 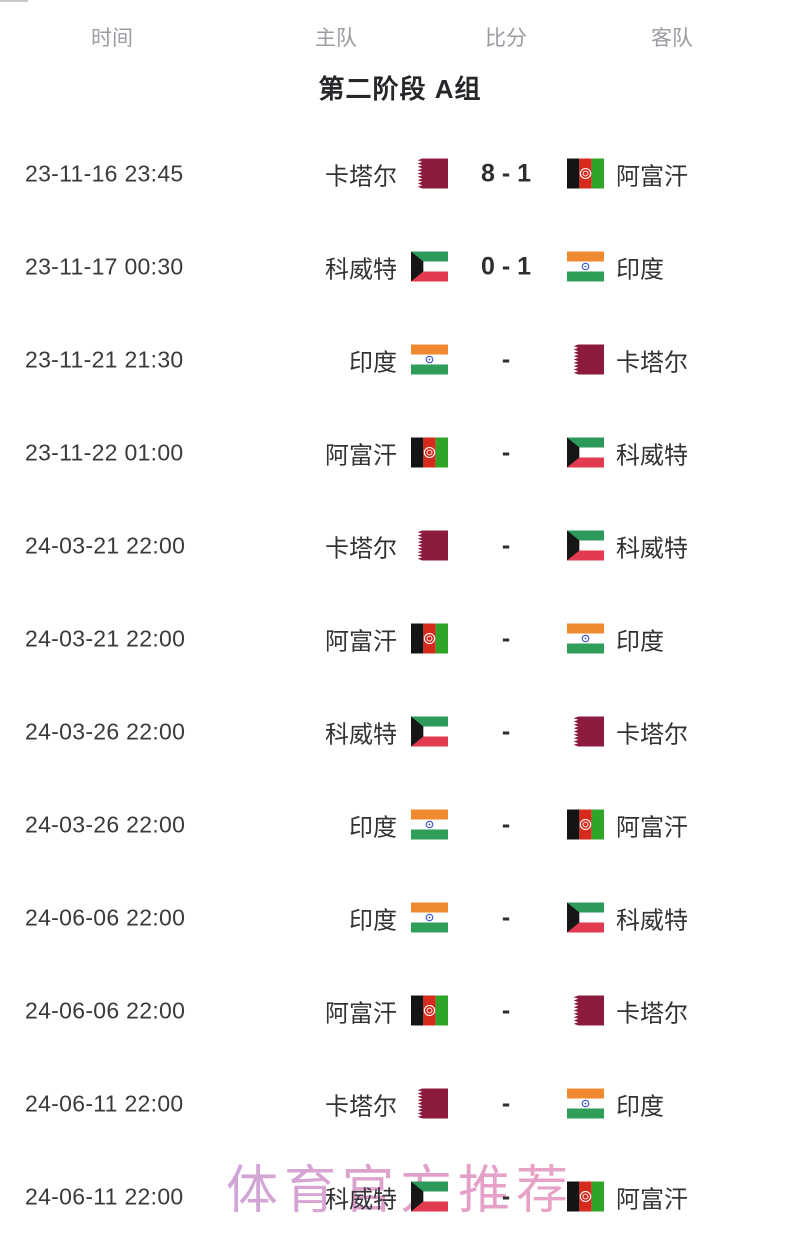 What do you see at coordinates (104, 452) in the screenshot?
I see `match-time: 23-11-22 01:00` at bounding box center [104, 452].